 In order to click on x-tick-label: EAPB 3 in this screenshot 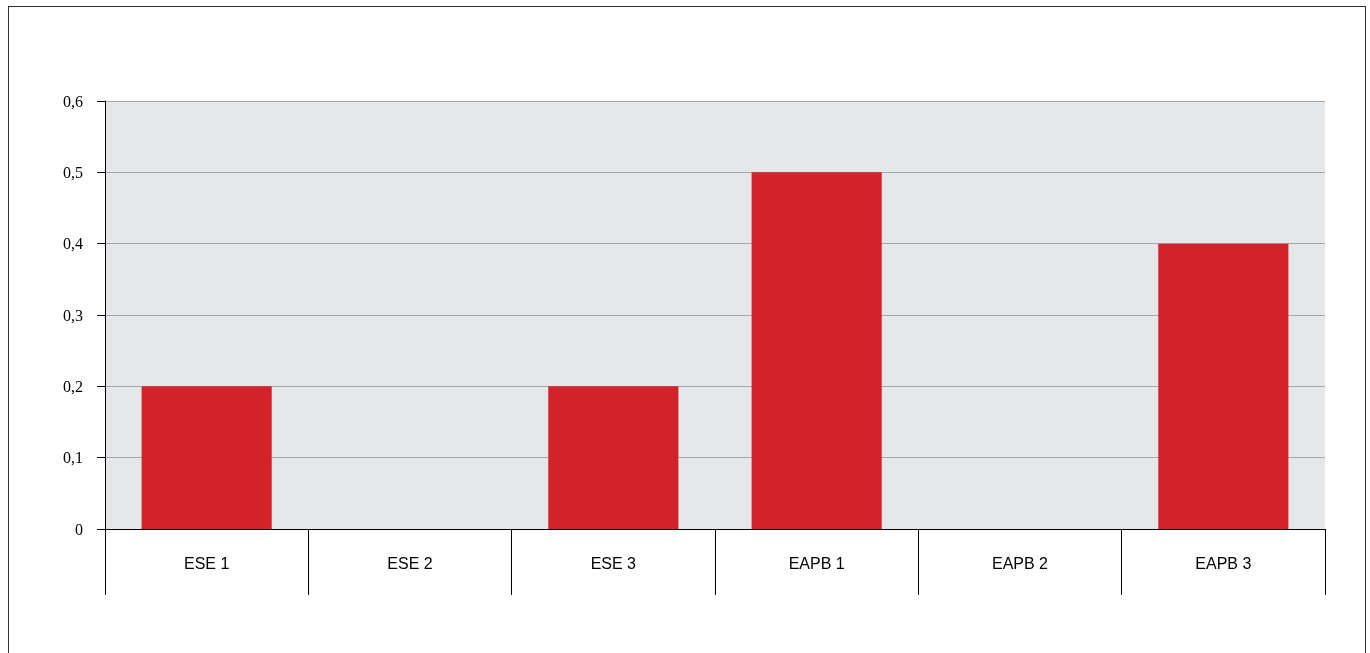, I will do `click(1223, 563)`.